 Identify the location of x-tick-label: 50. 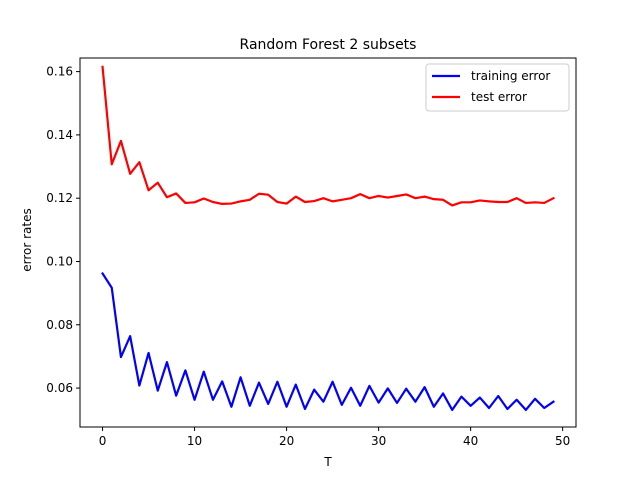
(562, 441).